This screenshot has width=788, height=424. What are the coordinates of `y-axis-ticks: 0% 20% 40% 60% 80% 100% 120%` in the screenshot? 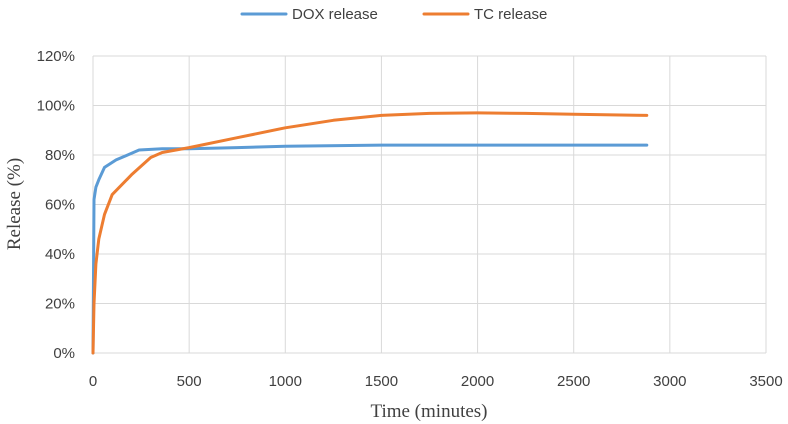 It's located at (56, 205).